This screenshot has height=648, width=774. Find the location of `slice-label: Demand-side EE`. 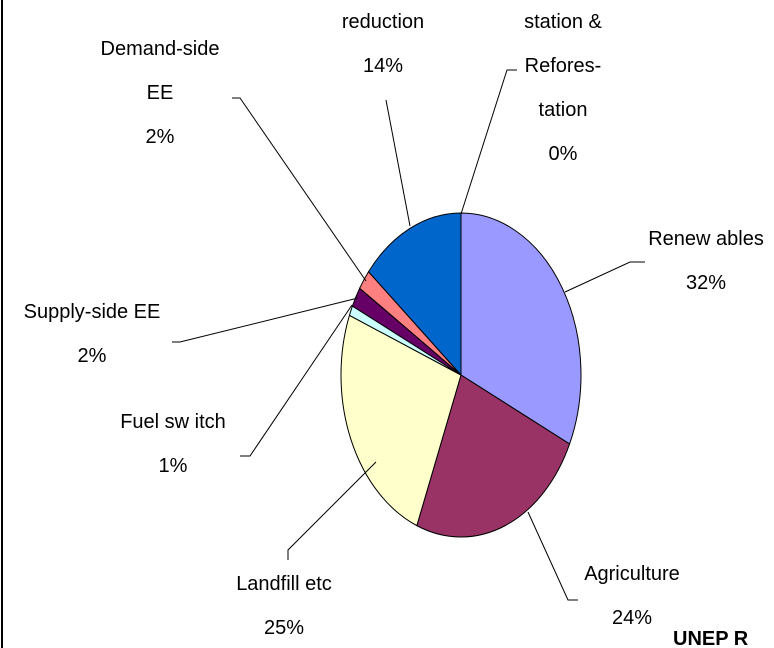

slice-label: Demand-side EE is located at coordinates (160, 71).